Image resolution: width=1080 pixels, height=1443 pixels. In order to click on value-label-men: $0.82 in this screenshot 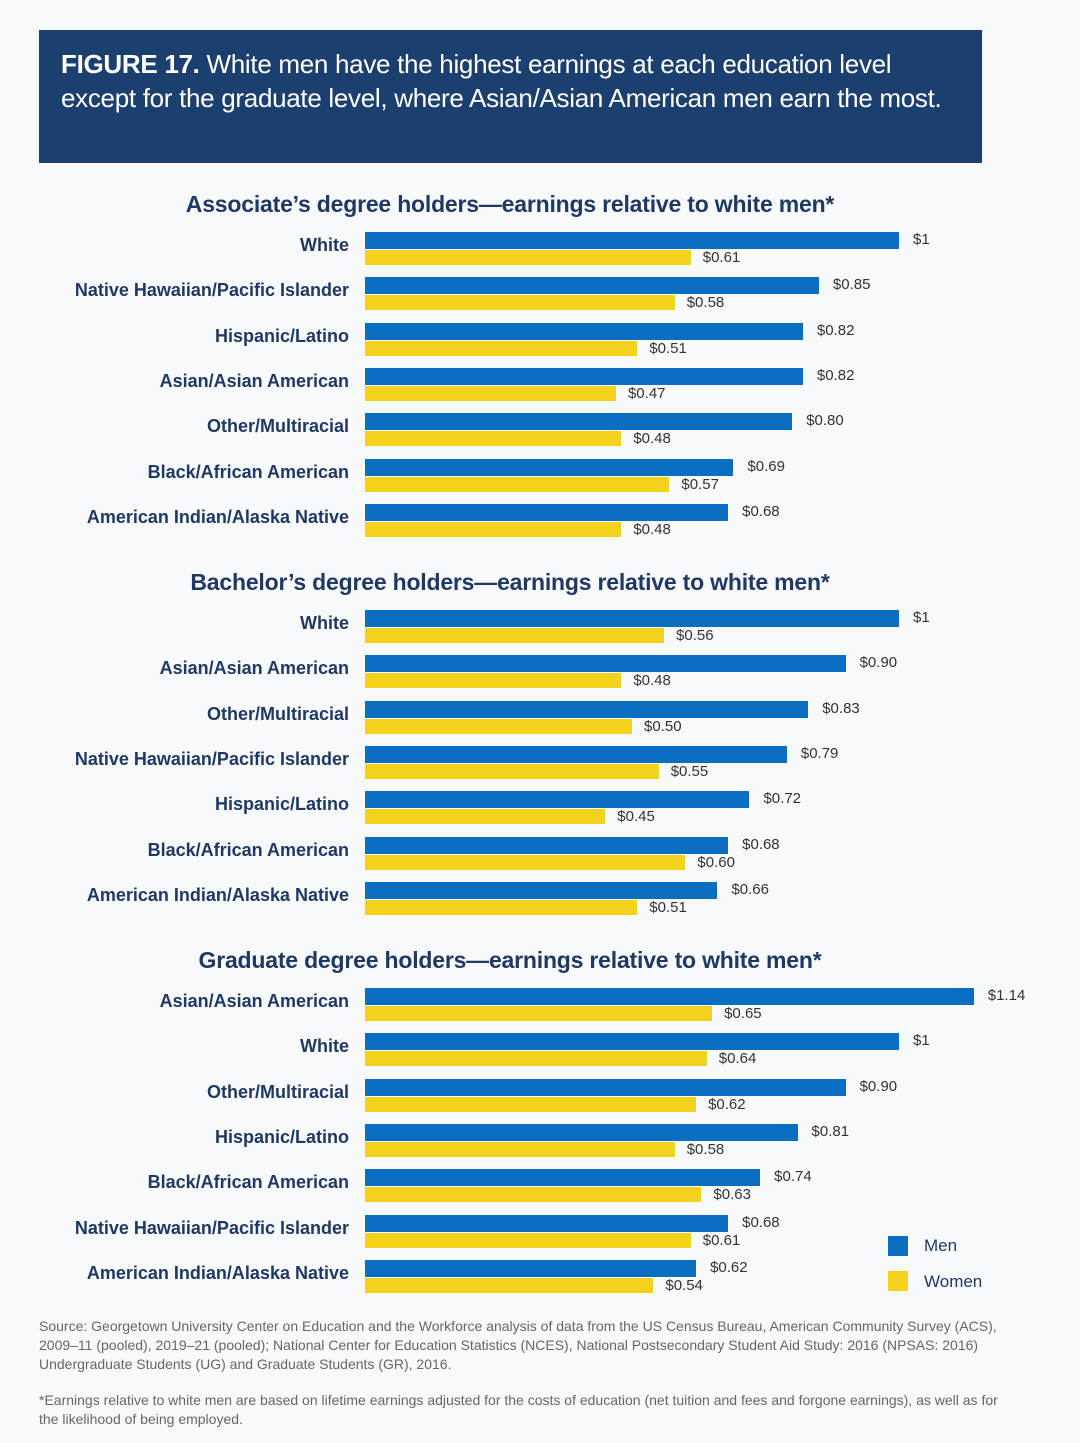, I will do `click(835, 375)`.